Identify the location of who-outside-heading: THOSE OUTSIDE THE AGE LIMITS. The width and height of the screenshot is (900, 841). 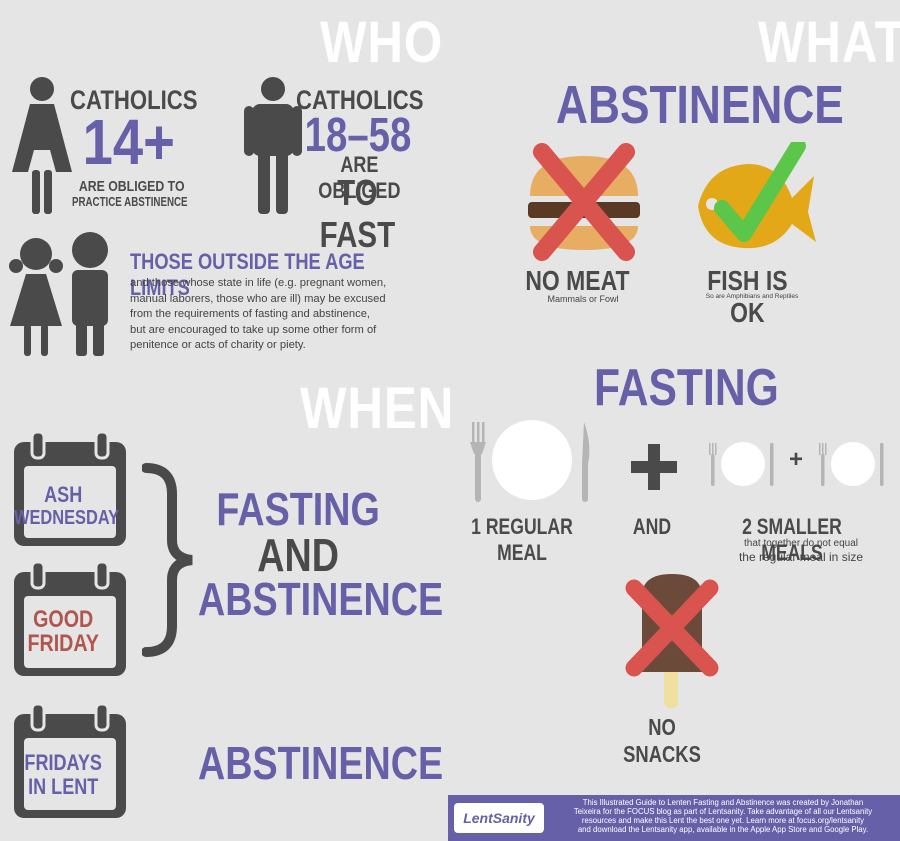
(247, 274).